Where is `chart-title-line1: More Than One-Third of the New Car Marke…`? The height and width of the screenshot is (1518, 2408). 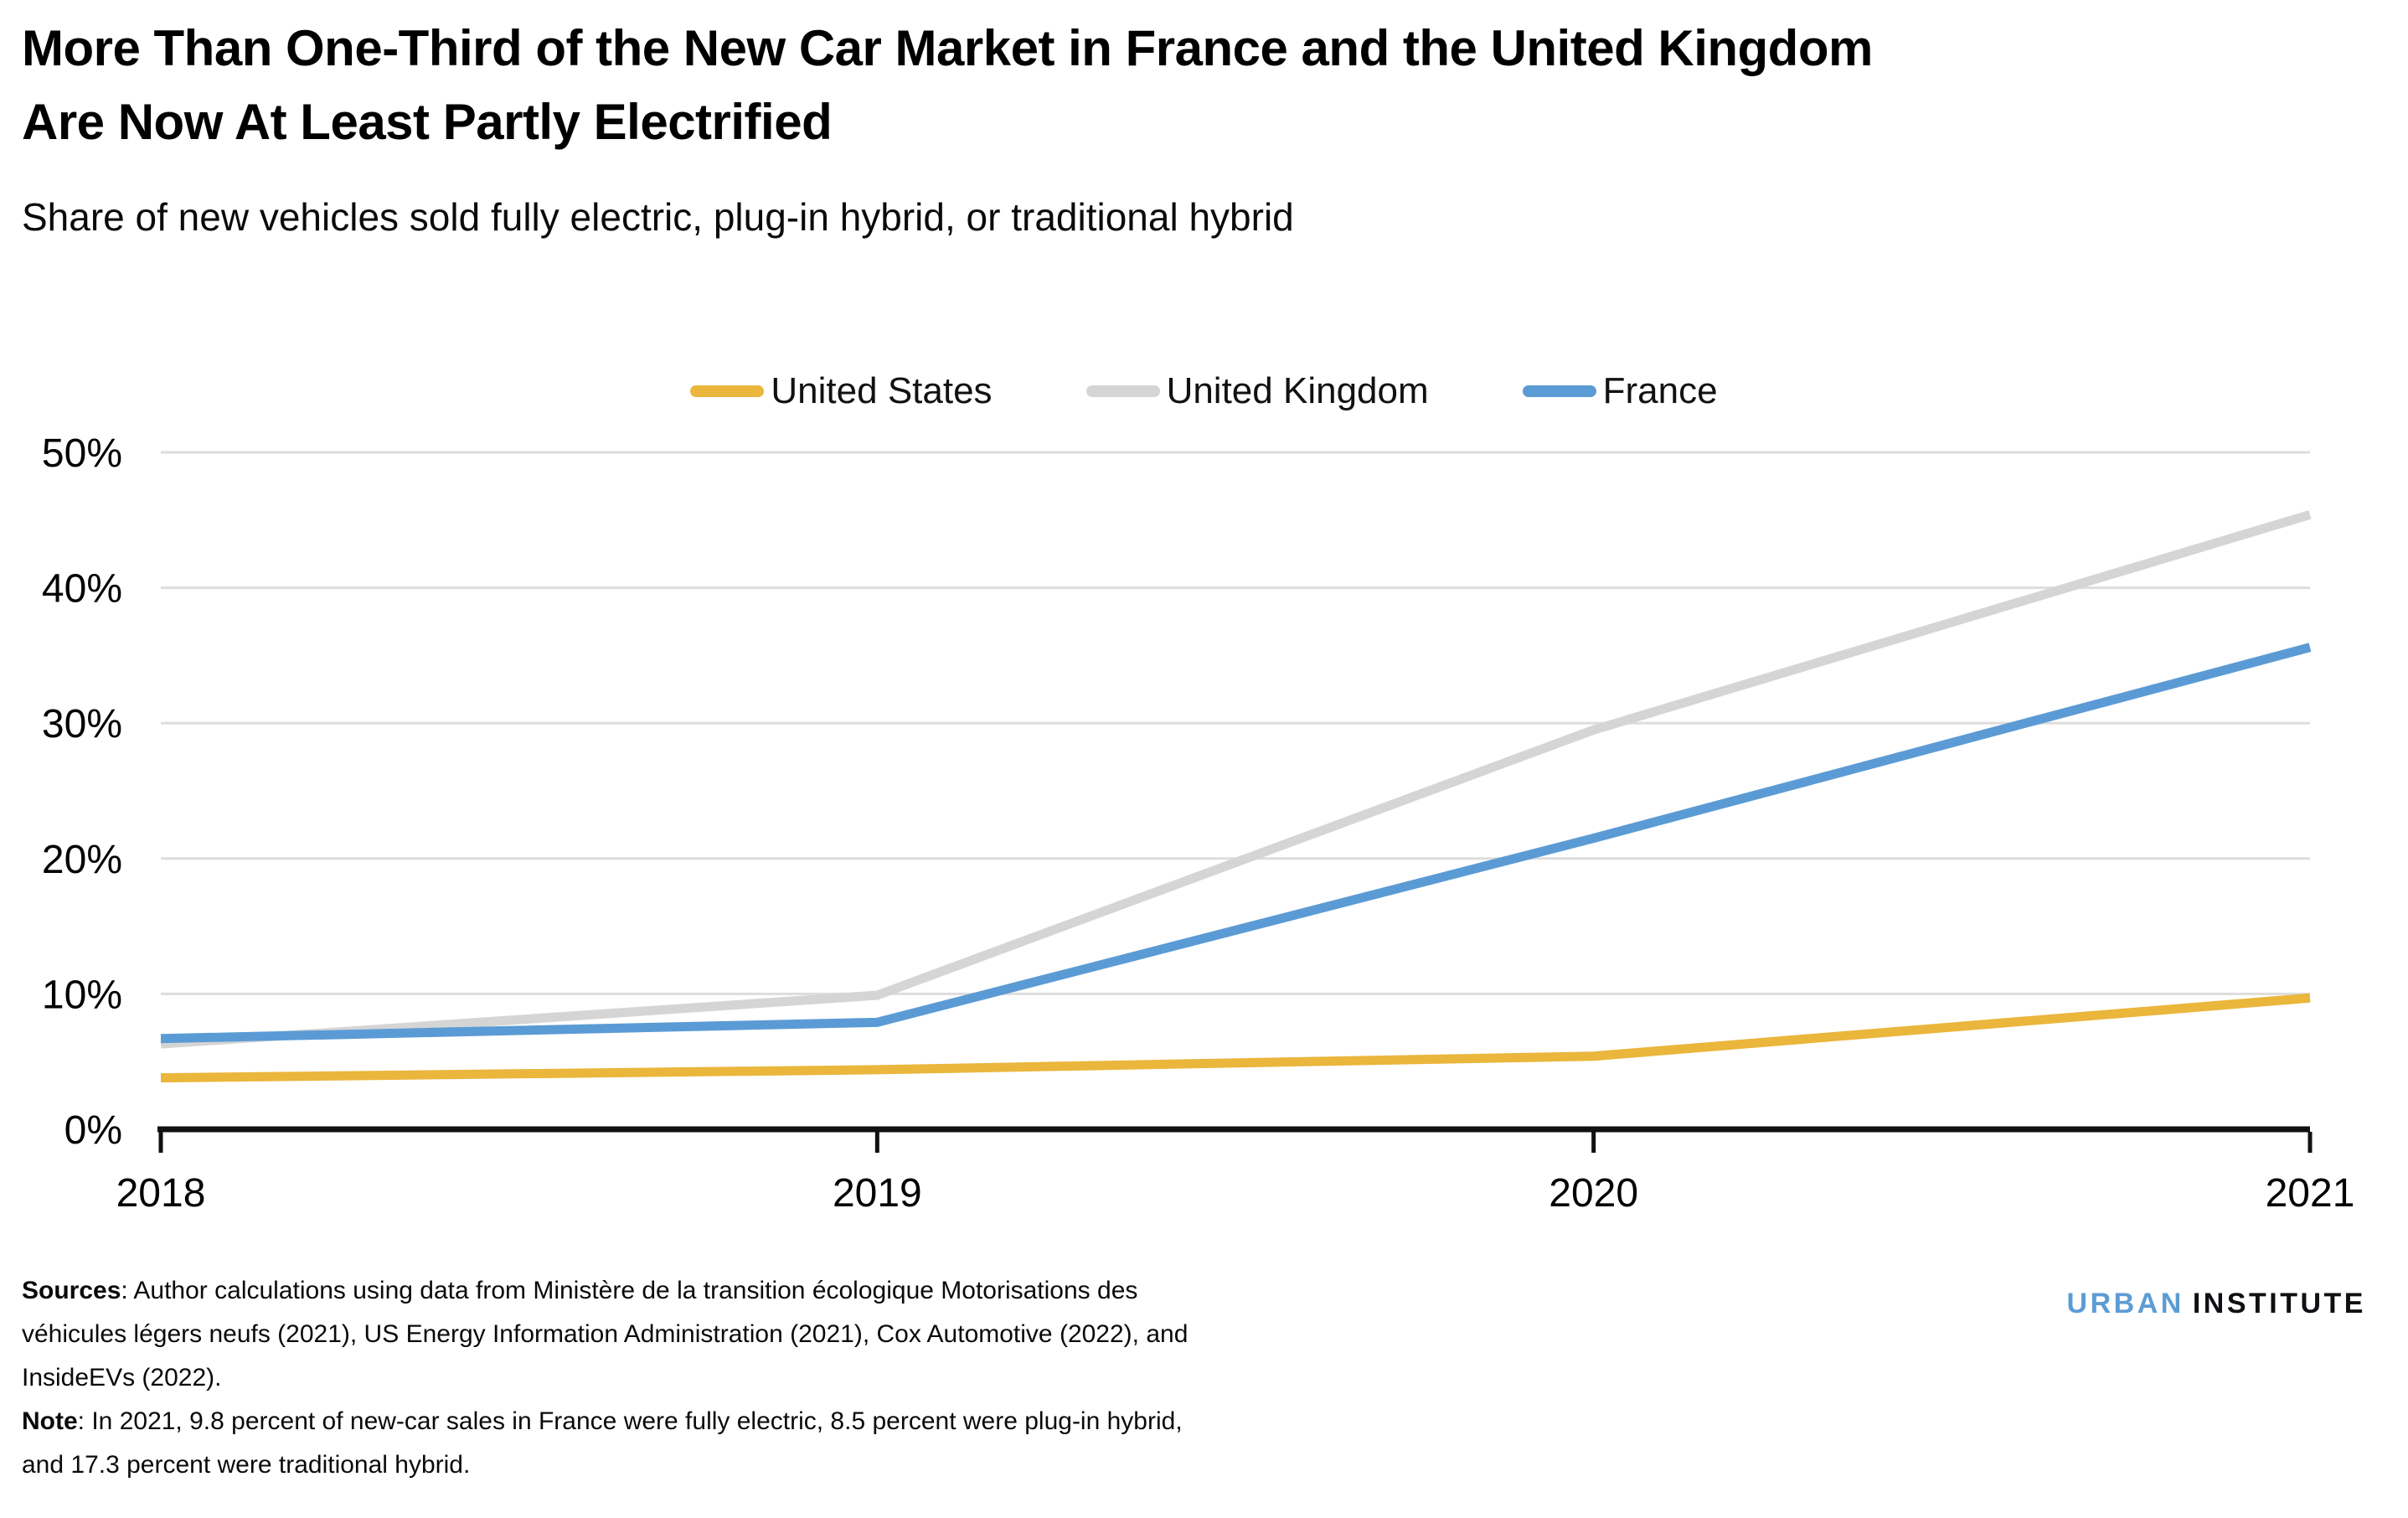 chart-title-line1: More Than One-Third of the New Car Marke… is located at coordinates (948, 48).